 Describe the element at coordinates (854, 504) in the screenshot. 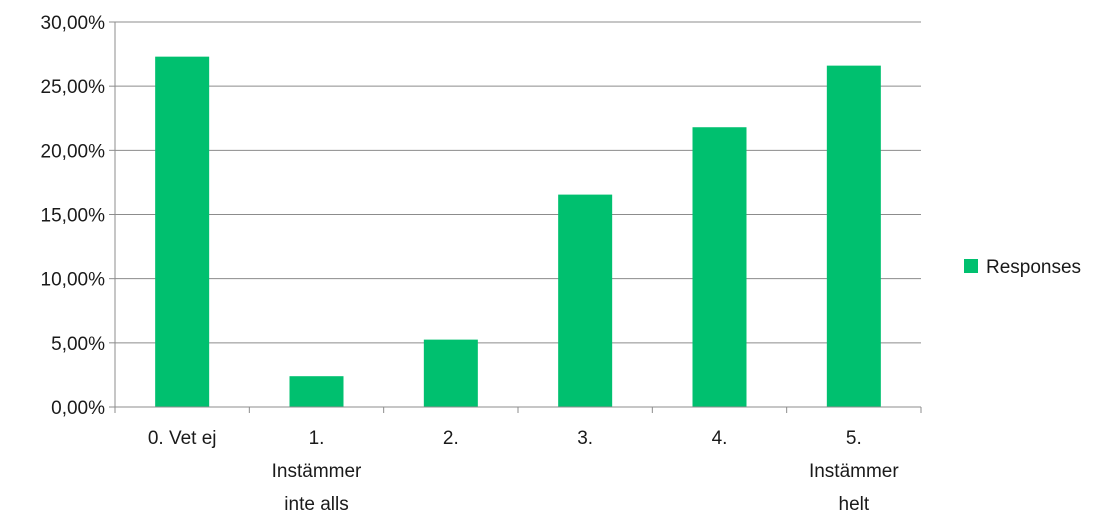

I see `x-category-label-line: helt` at that location.